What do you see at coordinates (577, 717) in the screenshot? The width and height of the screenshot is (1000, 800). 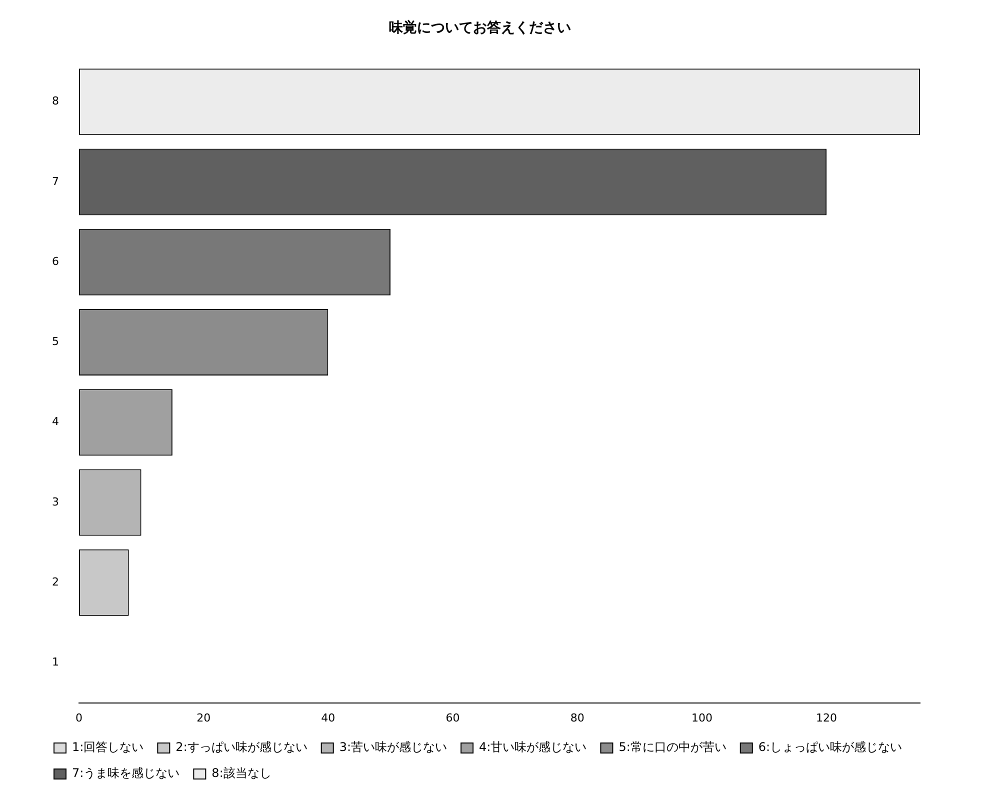 I see `x-tick-label: 80` at bounding box center [577, 717].